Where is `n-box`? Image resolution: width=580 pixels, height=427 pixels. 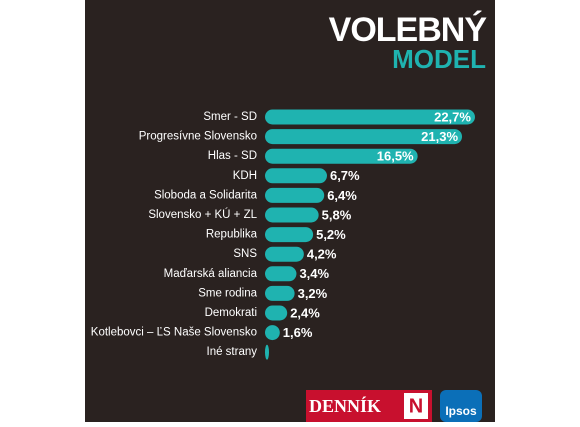
n-box is located at coordinates (416, 406).